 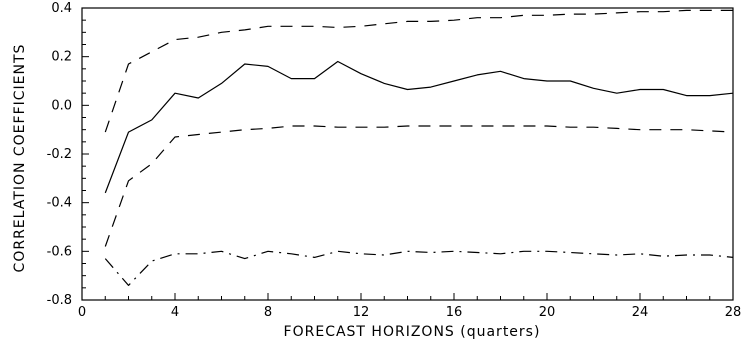 What do you see at coordinates (268, 312) in the screenshot?
I see `x-tick-label: 8` at bounding box center [268, 312].